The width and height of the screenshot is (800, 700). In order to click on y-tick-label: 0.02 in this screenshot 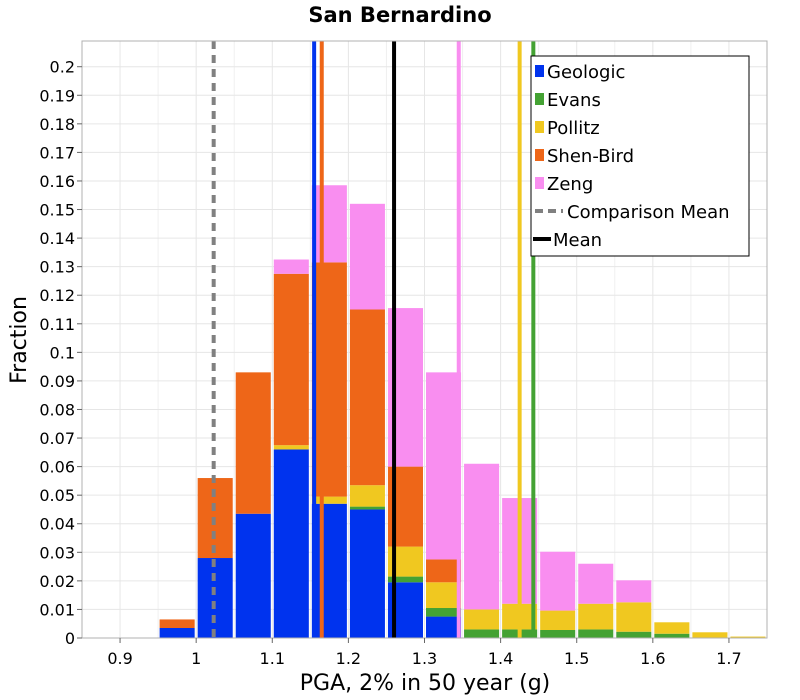, I will do `click(57, 581)`.